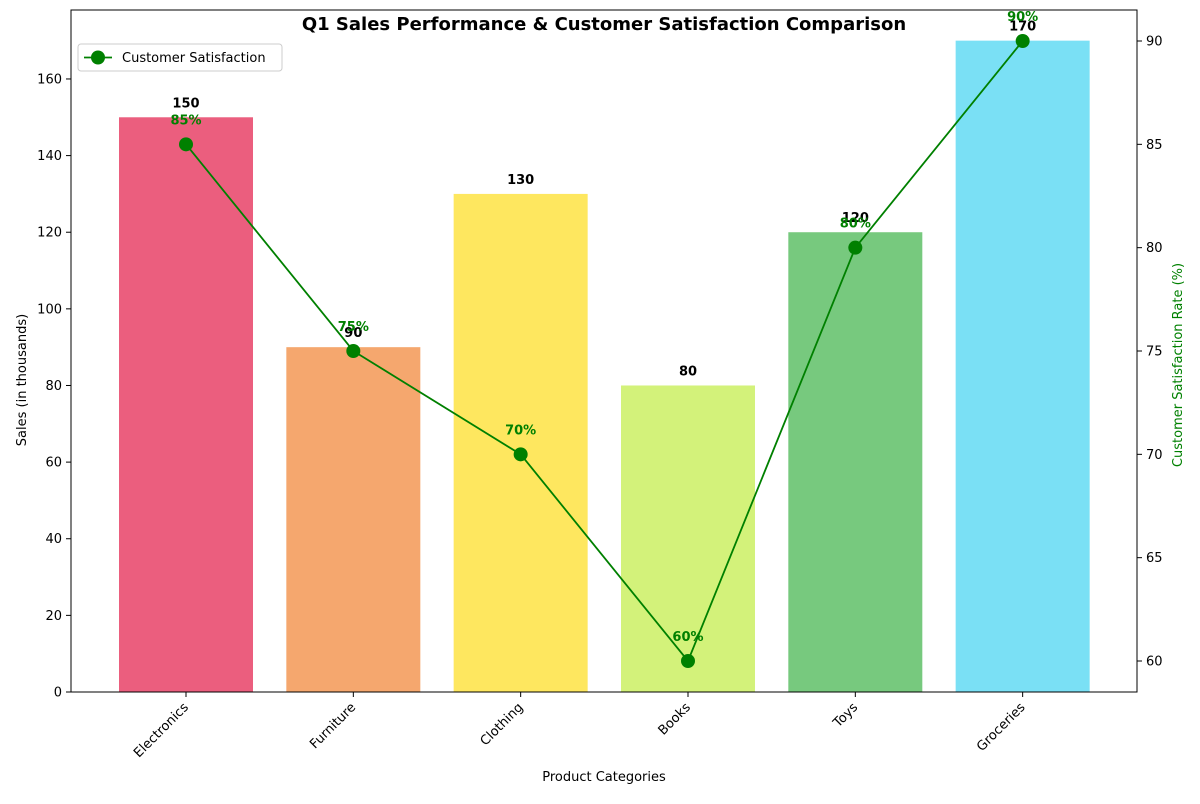  What do you see at coordinates (1022, 27) in the screenshot?
I see `bar-value-label: 170` at bounding box center [1022, 27].